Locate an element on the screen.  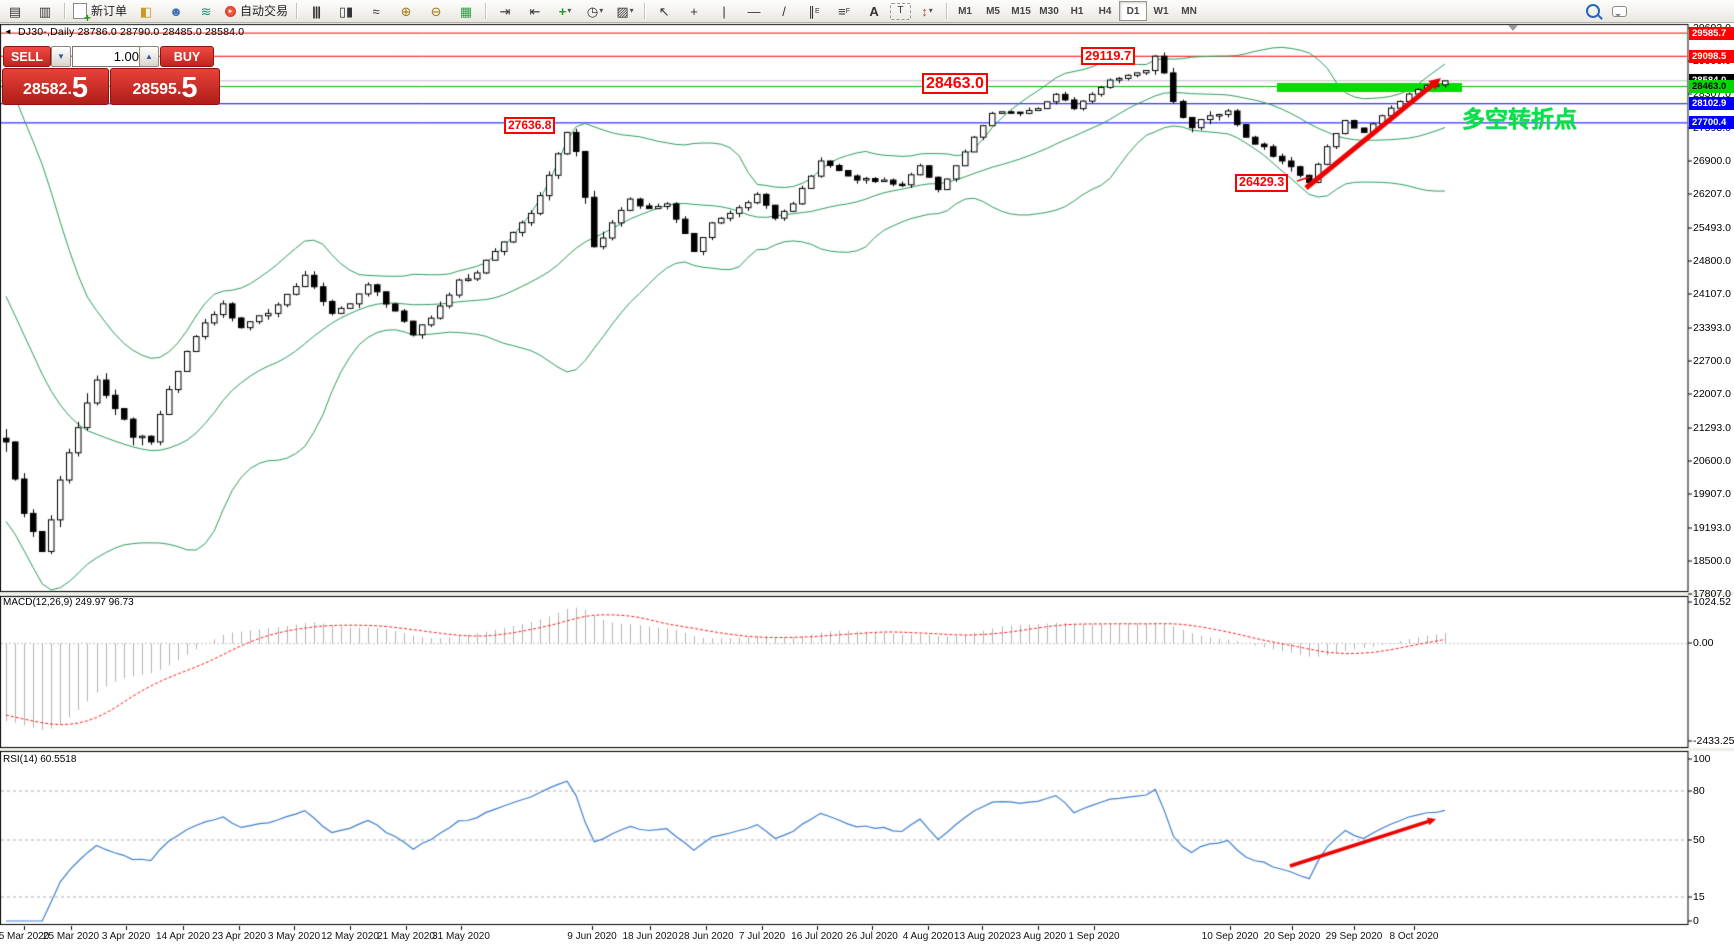
autotrading-icon: ▸ is located at coordinates (231, 11).